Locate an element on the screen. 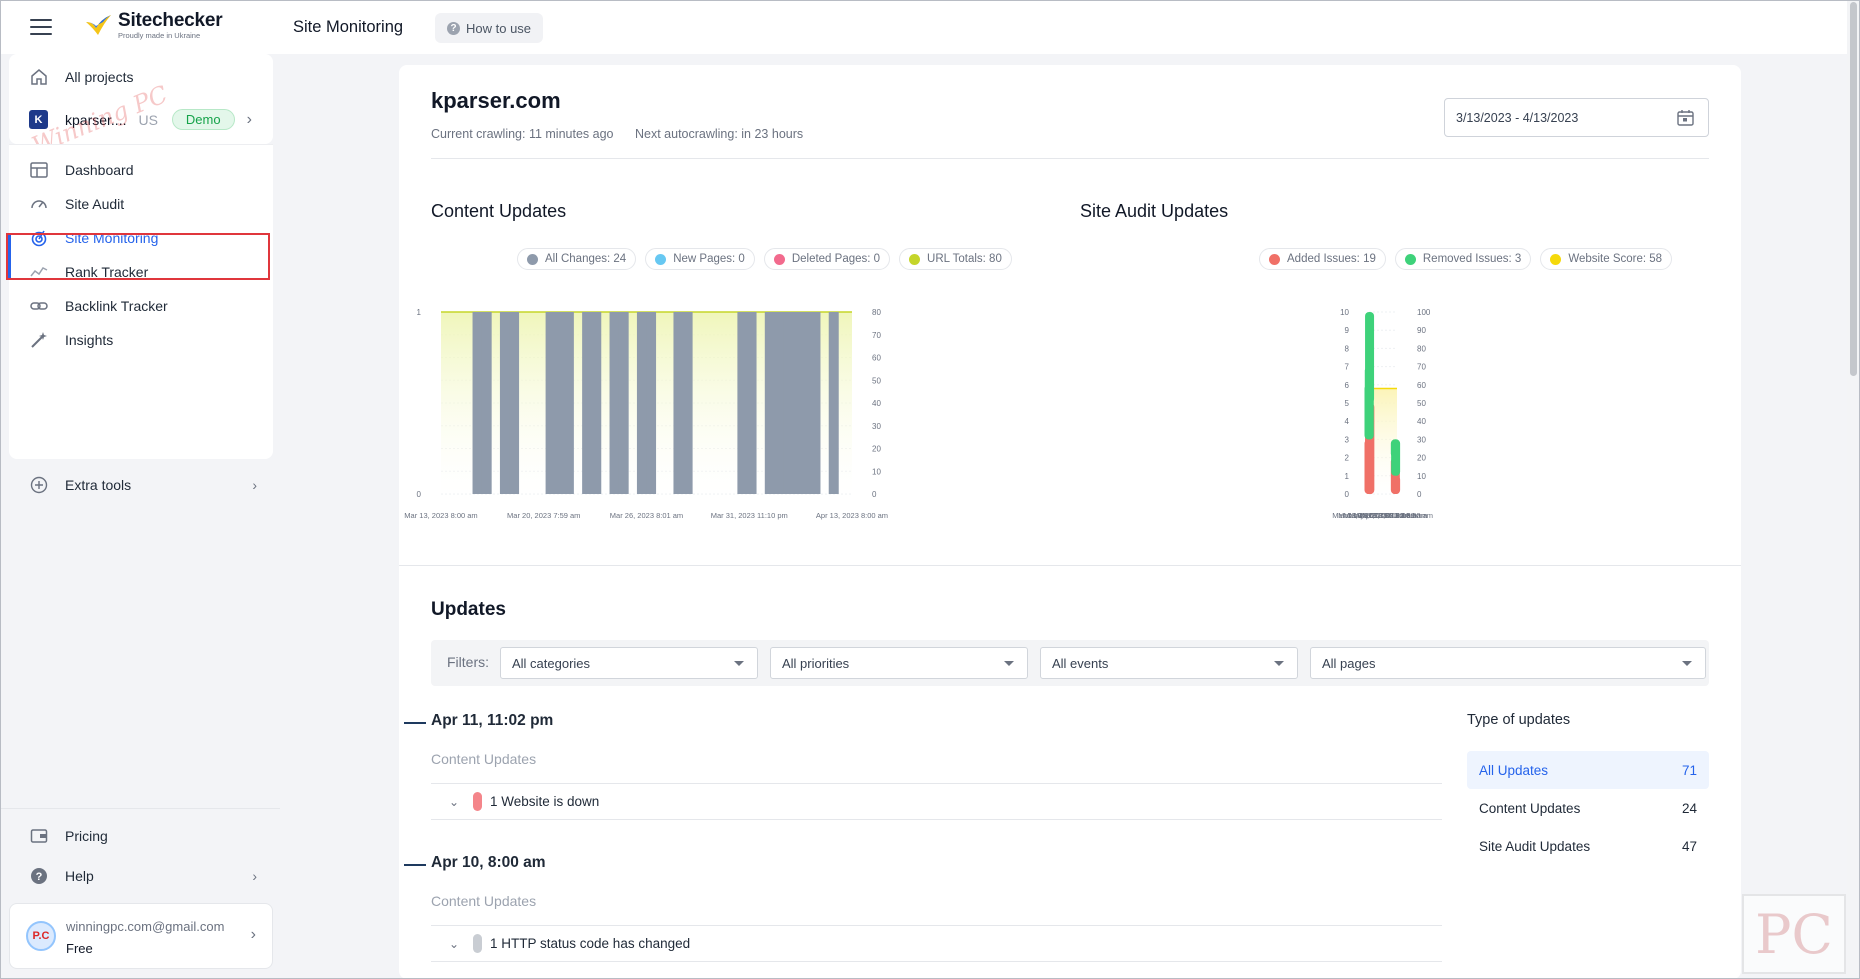 The image size is (1860, 979). series-area is located at coordinates (1383, 441).